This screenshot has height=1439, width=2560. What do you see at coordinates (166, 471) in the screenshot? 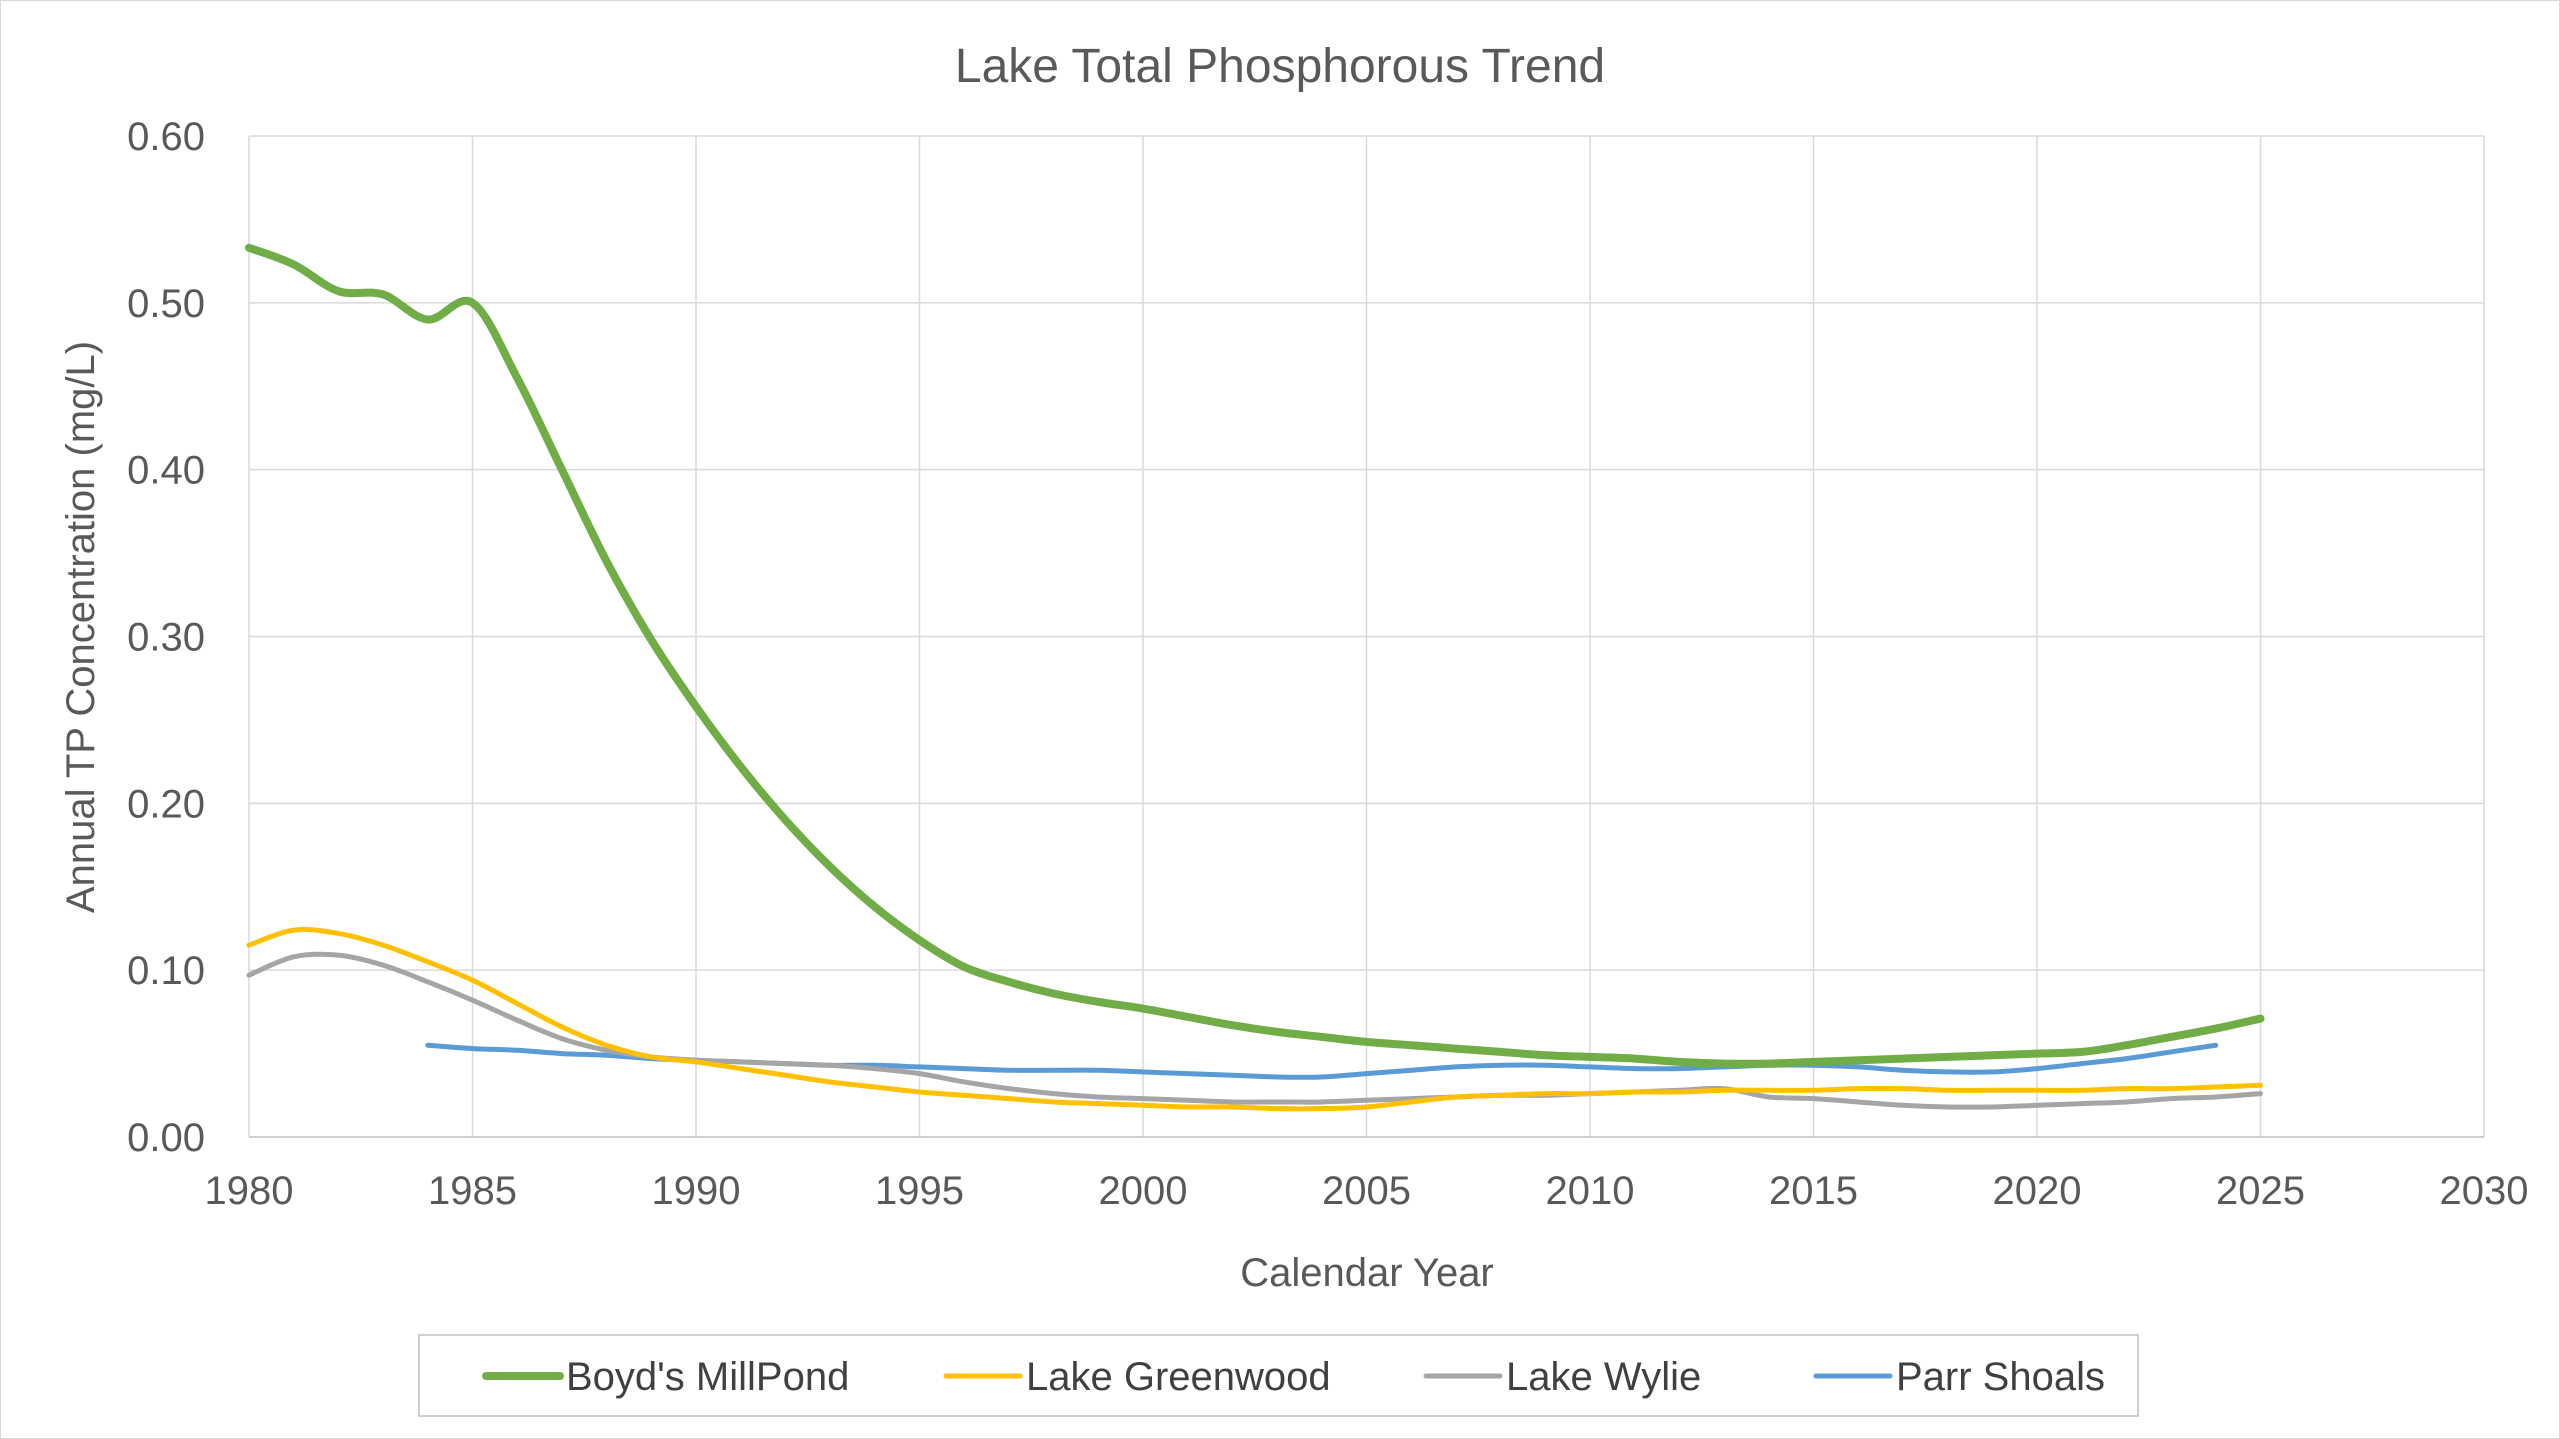
I see `y-tick-label: 0.40` at bounding box center [166, 471].